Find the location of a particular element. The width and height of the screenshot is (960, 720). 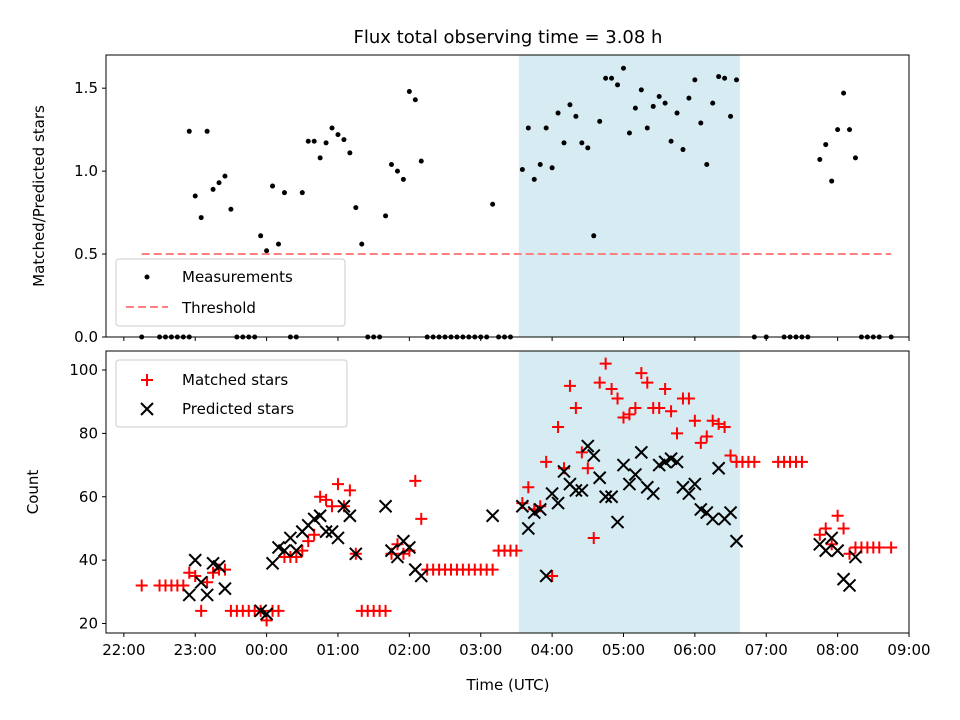

bottom-y-tick-label-2: 60 is located at coordinates (88, 497).